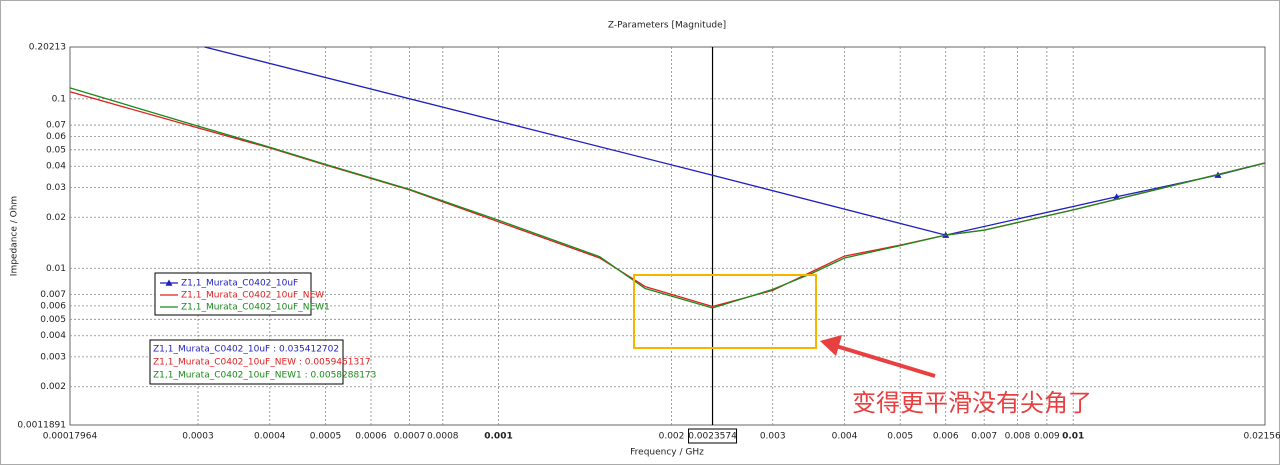  Describe the element at coordinates (53, 387) in the screenshot. I see `y-tick-label: 0.002` at that location.